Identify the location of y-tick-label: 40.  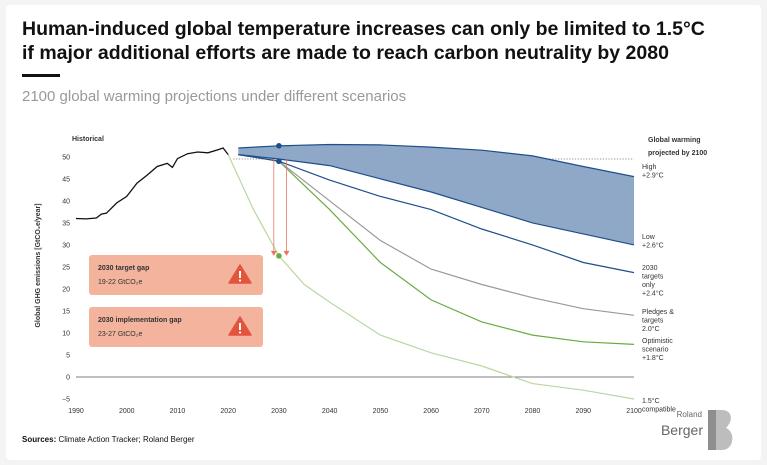
(66, 201).